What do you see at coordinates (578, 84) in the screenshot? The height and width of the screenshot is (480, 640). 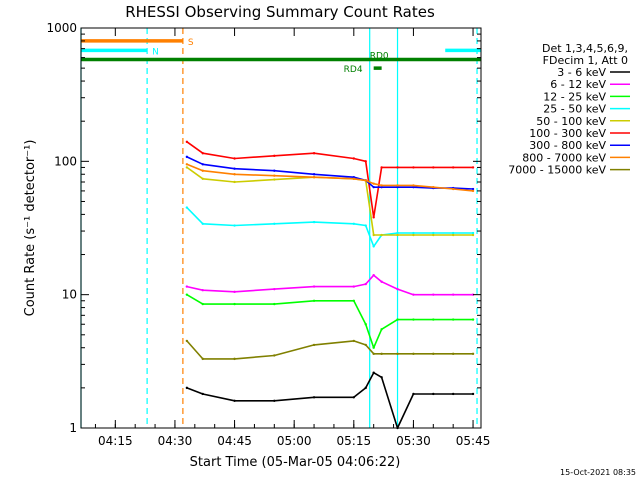 I see `legend-entry-label: 6 - 12 keV` at bounding box center [578, 84].